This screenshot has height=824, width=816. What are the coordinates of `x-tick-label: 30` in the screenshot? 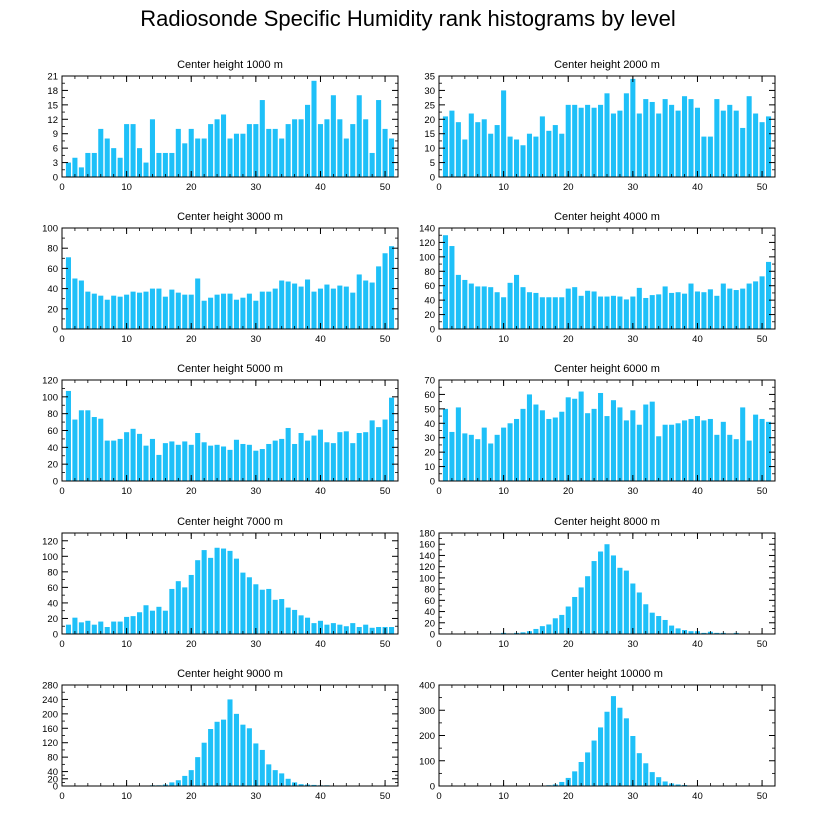 It's located at (633, 796).